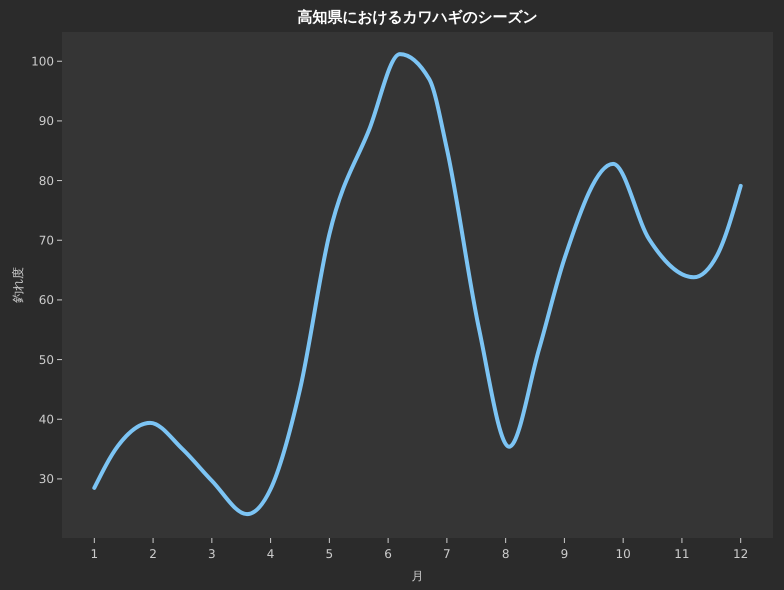  I want to click on x-tick-label: 7, so click(447, 554).